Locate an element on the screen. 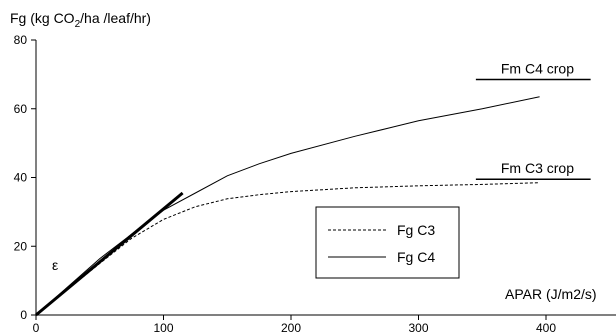 Image resolution: width=616 pixels, height=335 pixels. legend-label-fg-c3: Fg C3 is located at coordinates (416, 230).